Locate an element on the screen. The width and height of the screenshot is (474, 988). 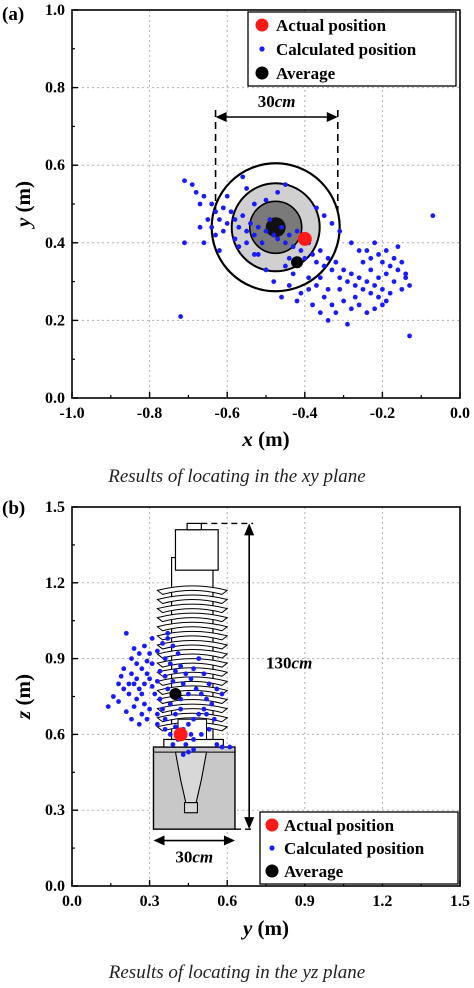
points-a is located at coordinates (307, 256).